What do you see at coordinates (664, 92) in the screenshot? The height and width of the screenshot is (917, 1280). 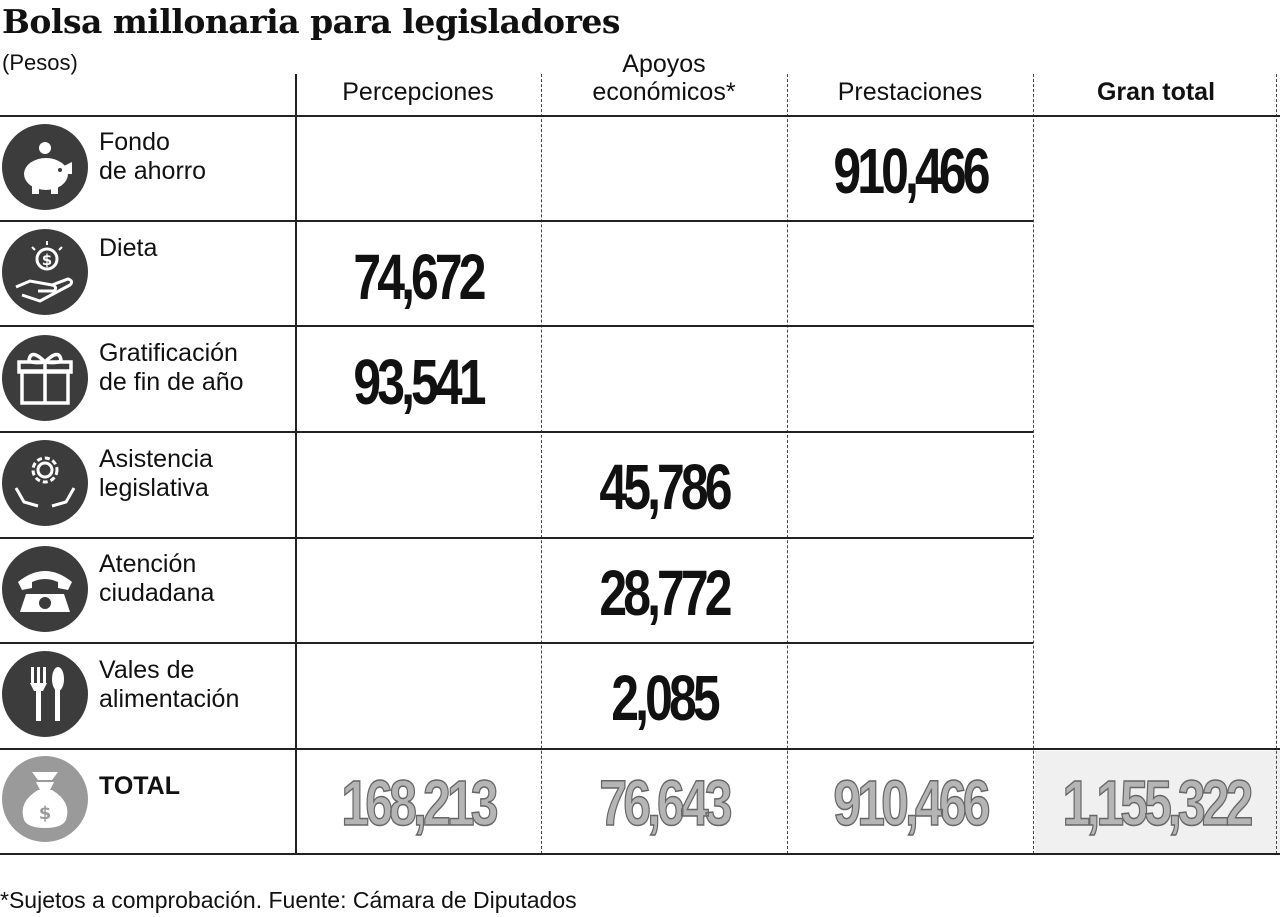 I see `header-apoyos-line2: económicos*` at bounding box center [664, 92].